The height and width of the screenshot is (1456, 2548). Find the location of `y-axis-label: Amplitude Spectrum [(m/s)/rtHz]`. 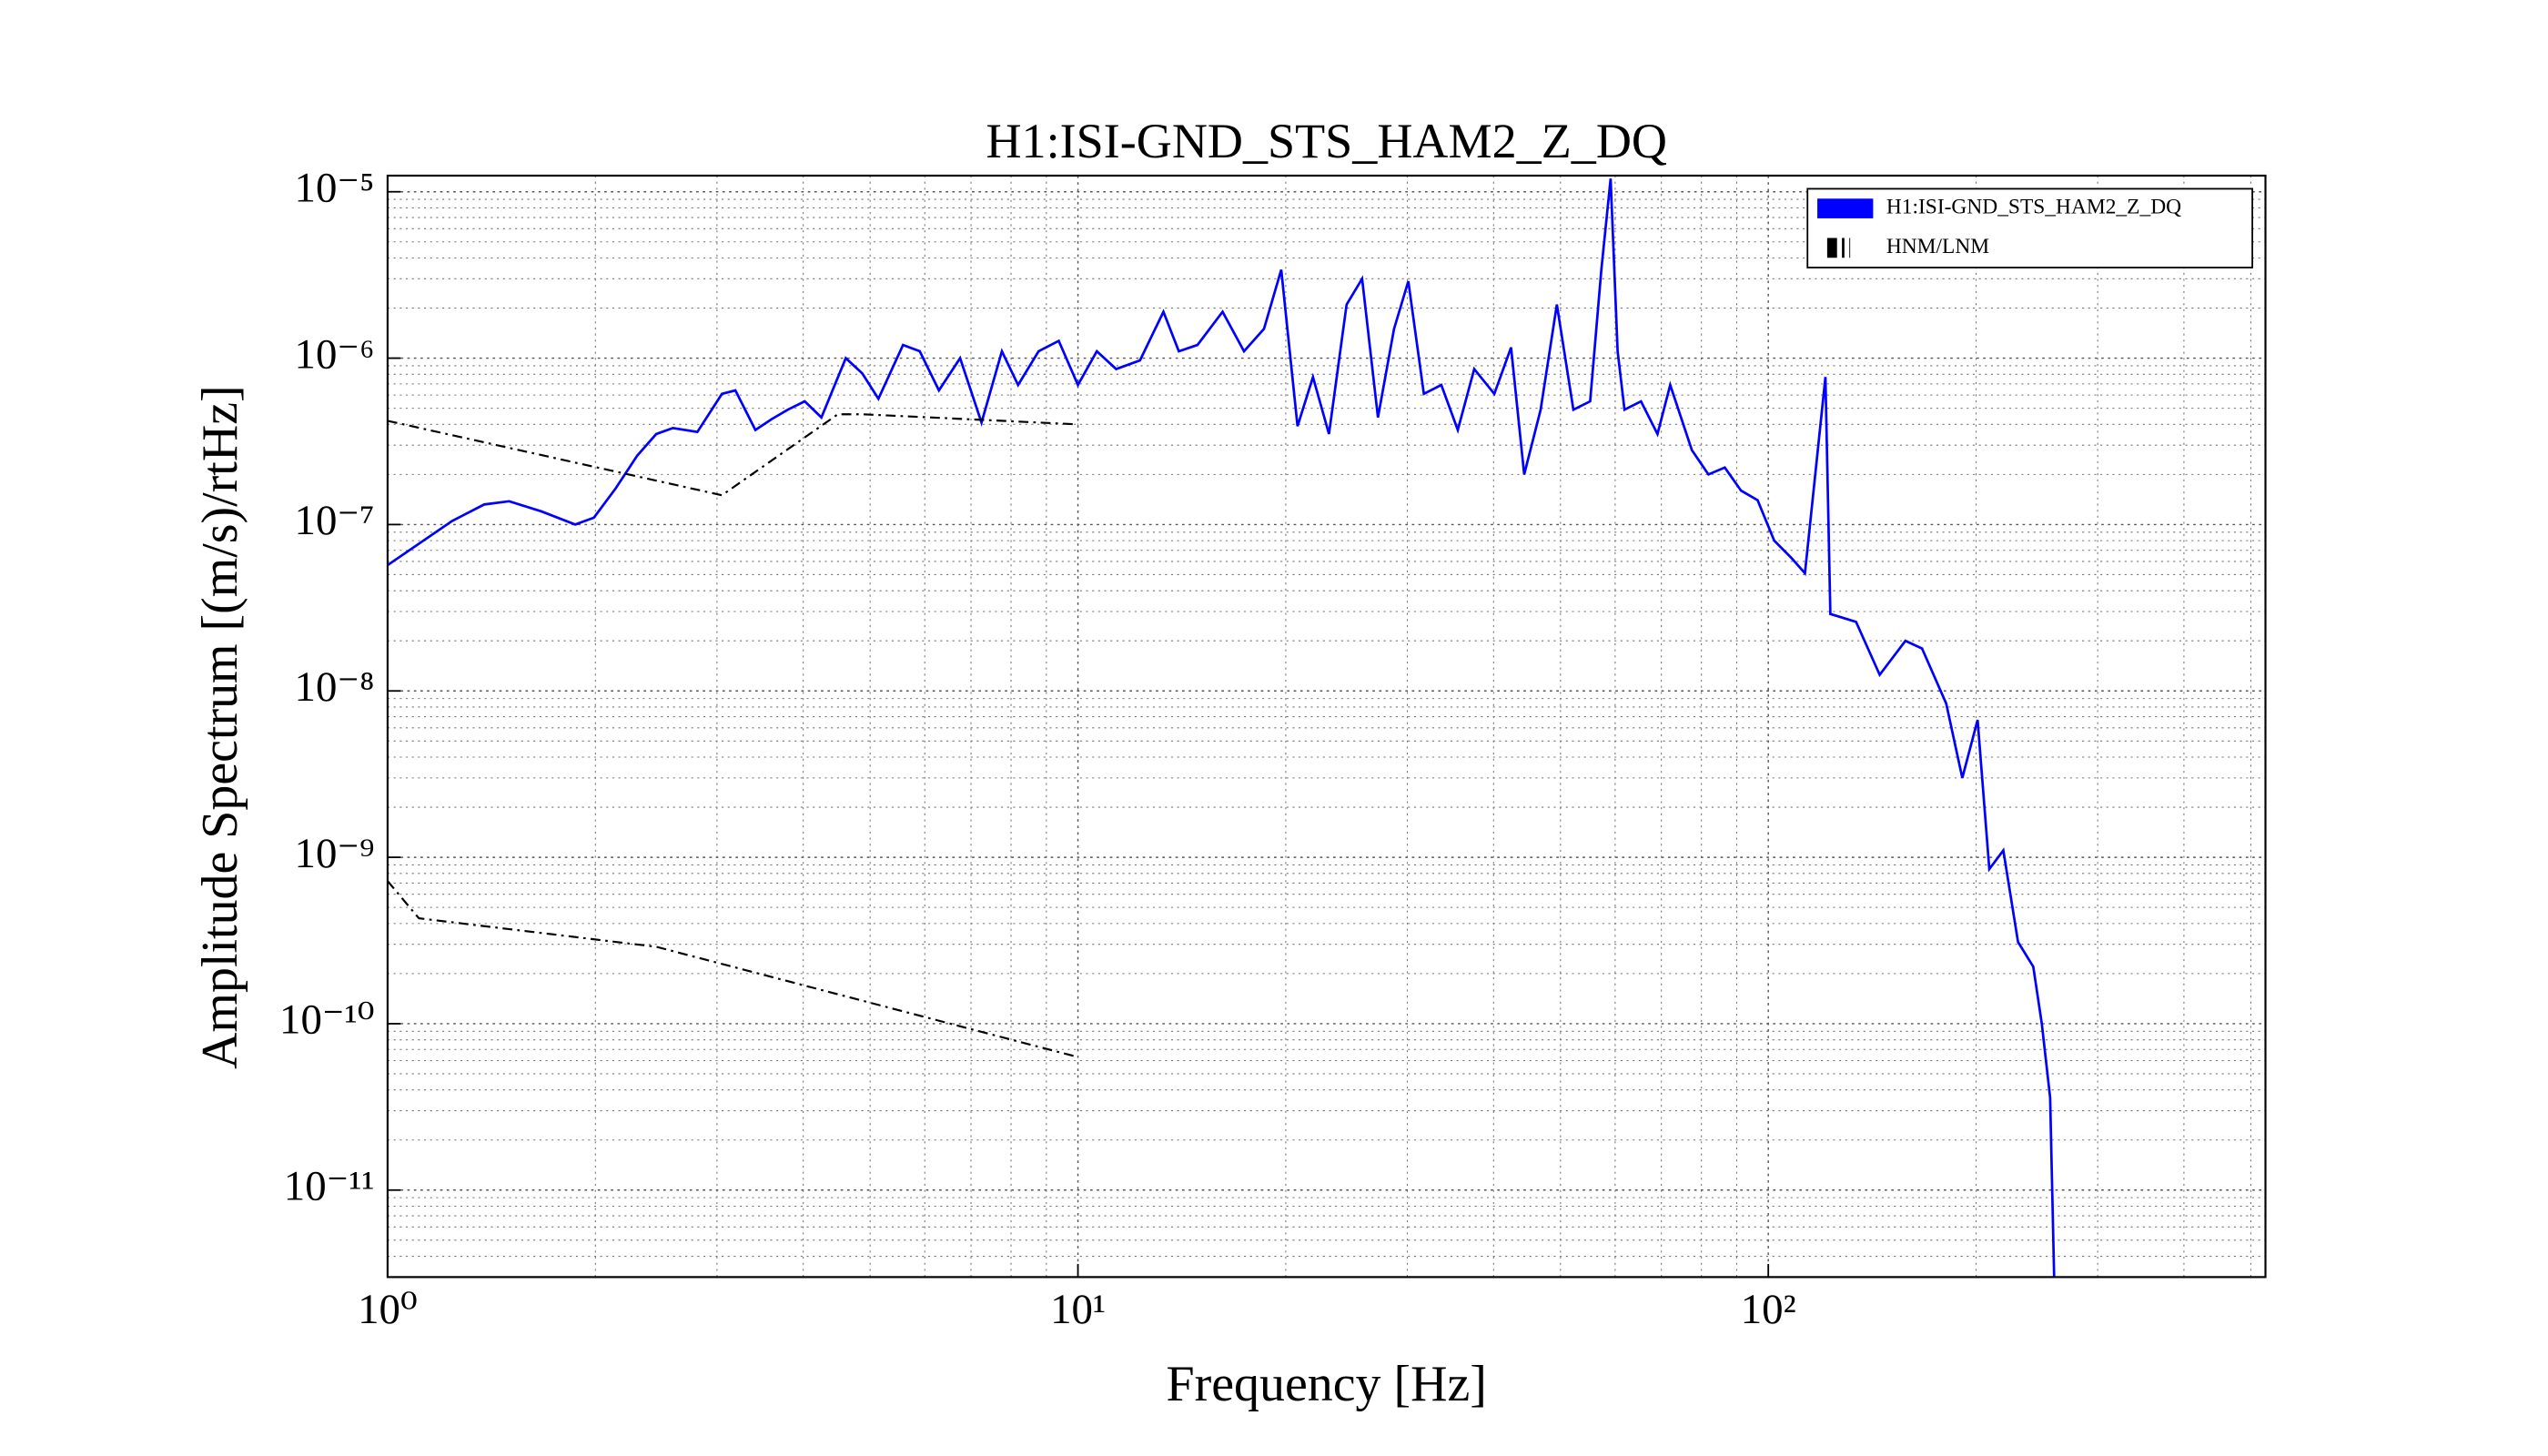

y-axis-label: Amplitude Spectrum [(m/s)/rtHz] is located at coordinates (220, 727).